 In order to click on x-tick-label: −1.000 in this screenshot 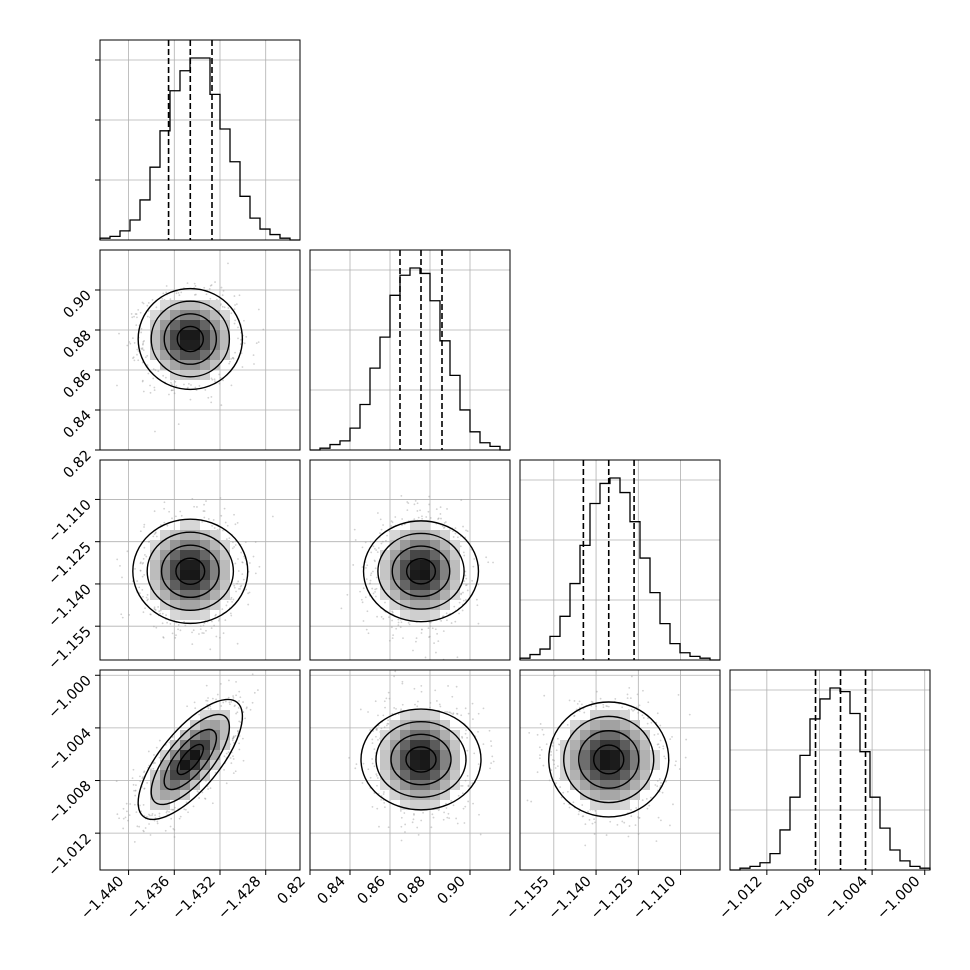, I will do `click(898, 898)`.